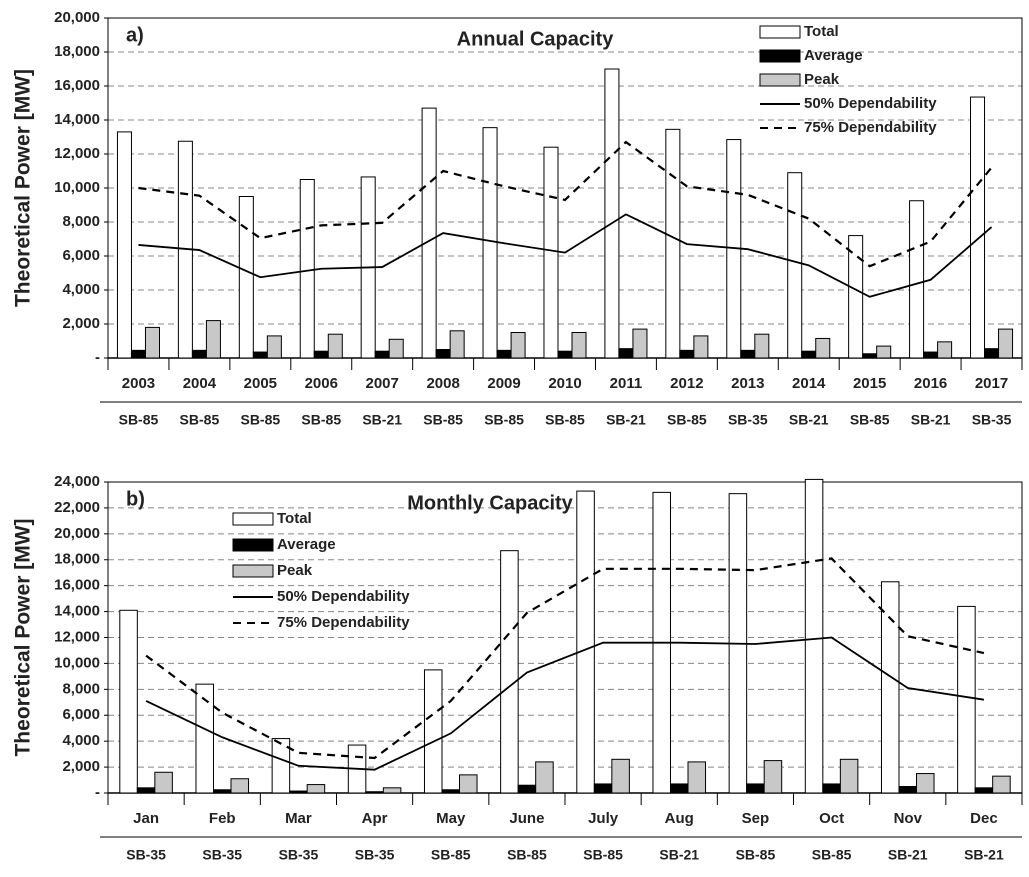 The image size is (1029, 877). Describe the element at coordinates (536, 39) in the screenshot. I see `chart-title: Annual Capacity` at that location.